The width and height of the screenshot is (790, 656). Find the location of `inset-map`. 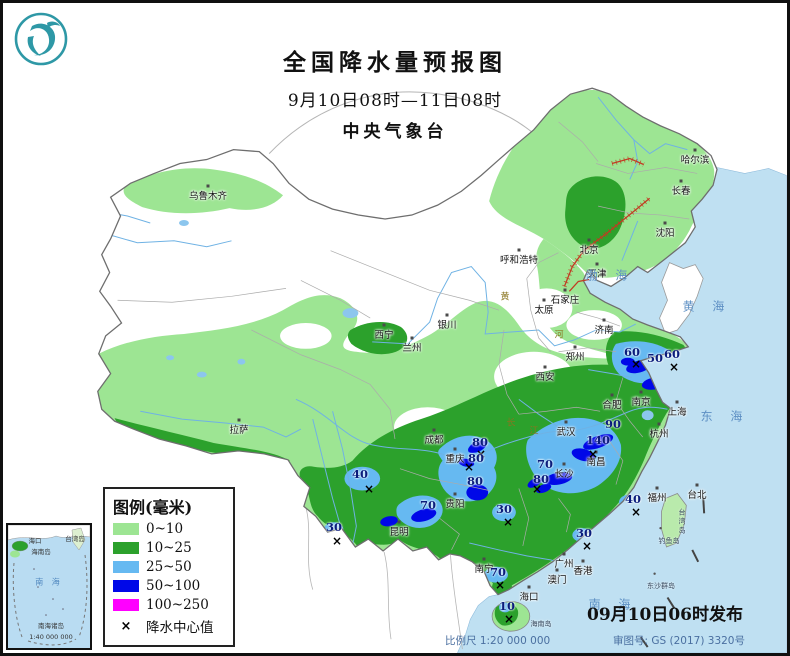

inset-map is located at coordinates (49, 586).